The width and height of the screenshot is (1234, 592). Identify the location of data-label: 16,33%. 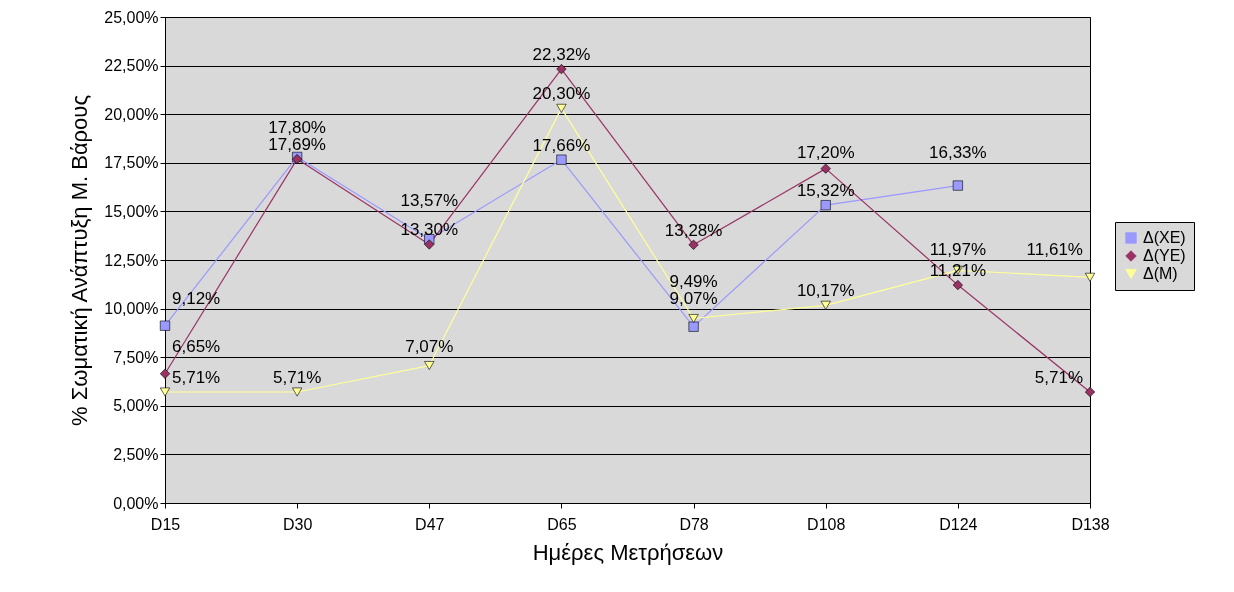
(958, 152).